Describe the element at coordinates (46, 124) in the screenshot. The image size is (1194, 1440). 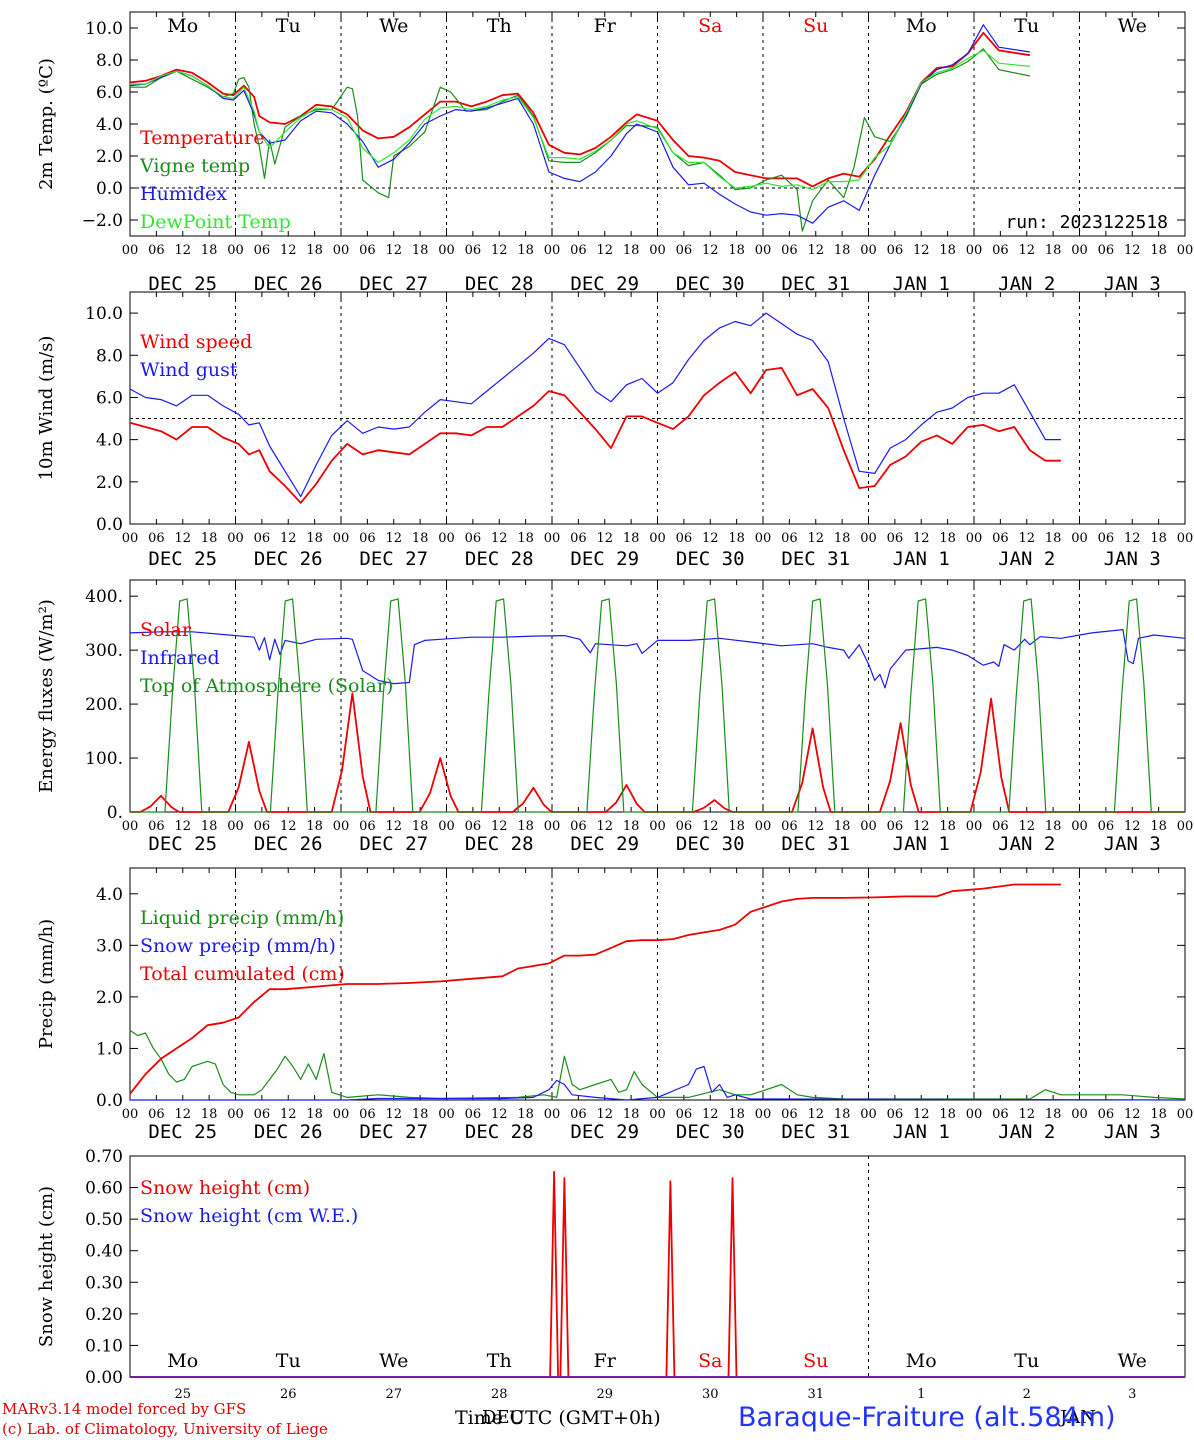
I see `y-axis-label: 2m Temp. (ºC)` at that location.